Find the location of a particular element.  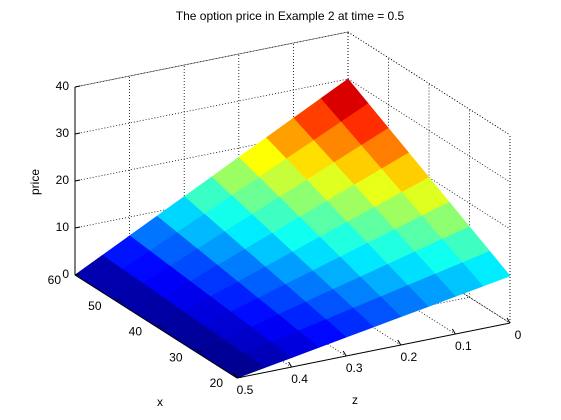

z-tick-label: 0.4 is located at coordinates (299, 379).